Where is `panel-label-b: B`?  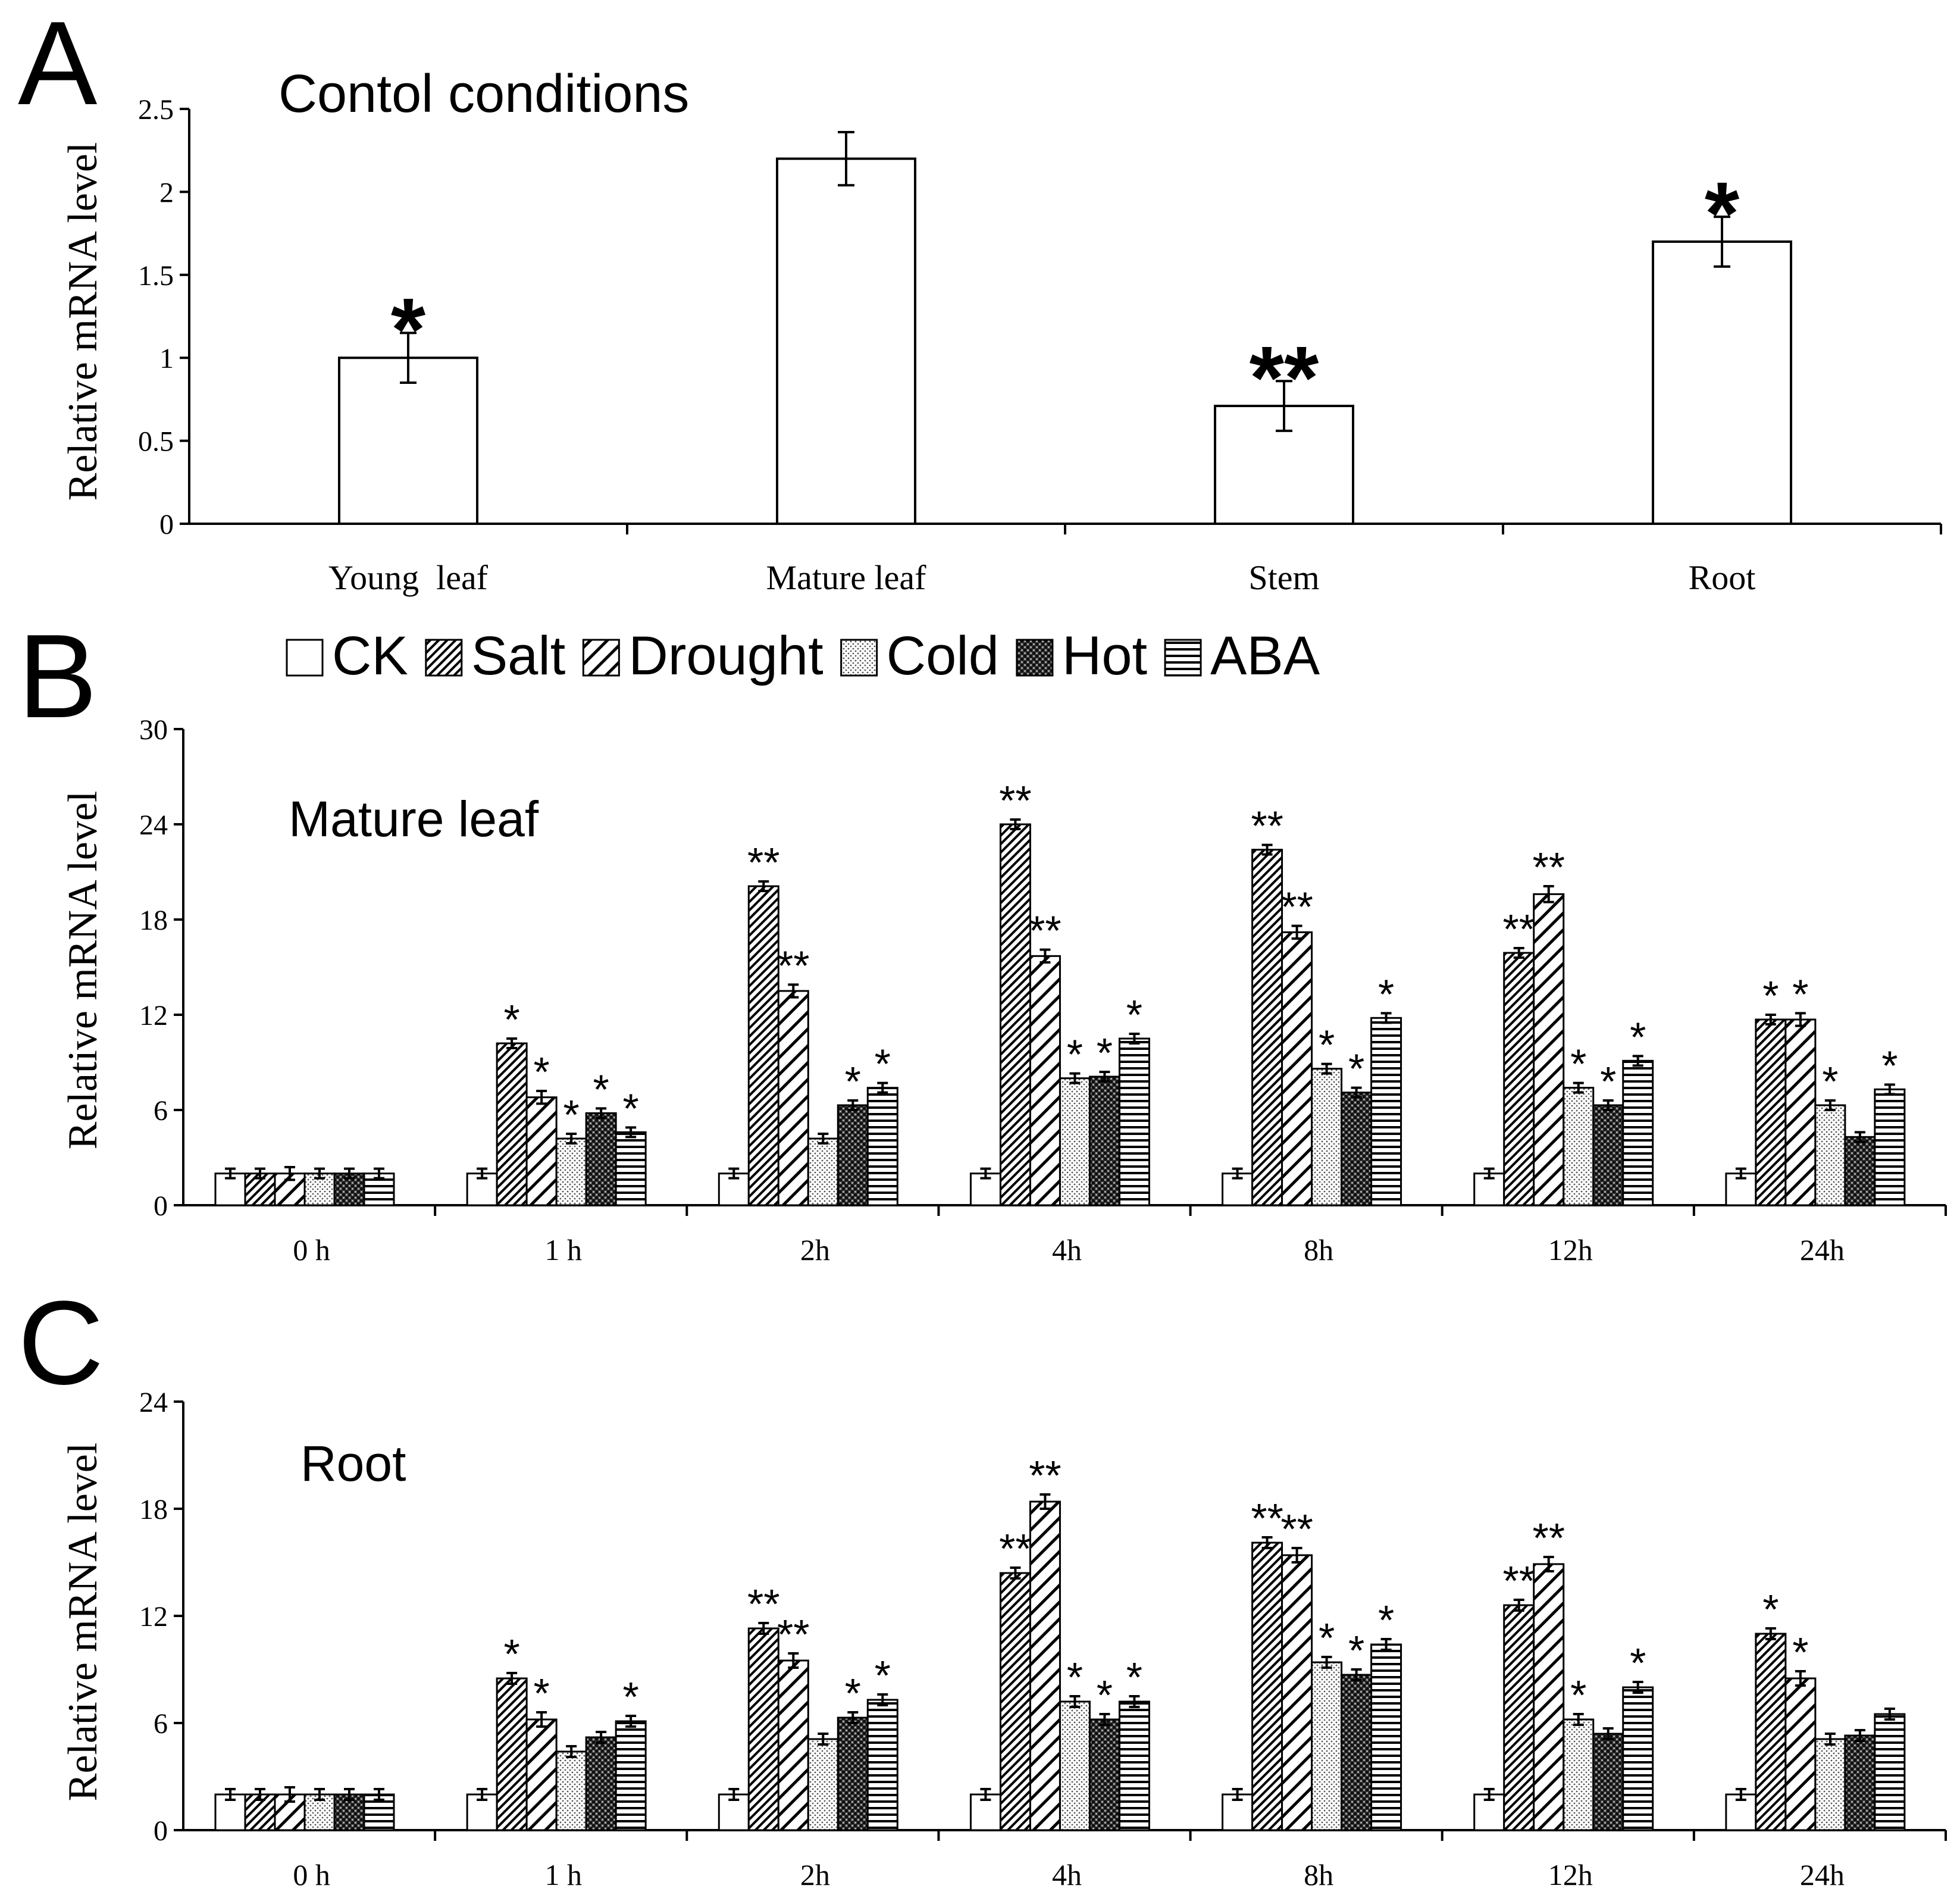 panel-label-b: B is located at coordinates (57, 677).